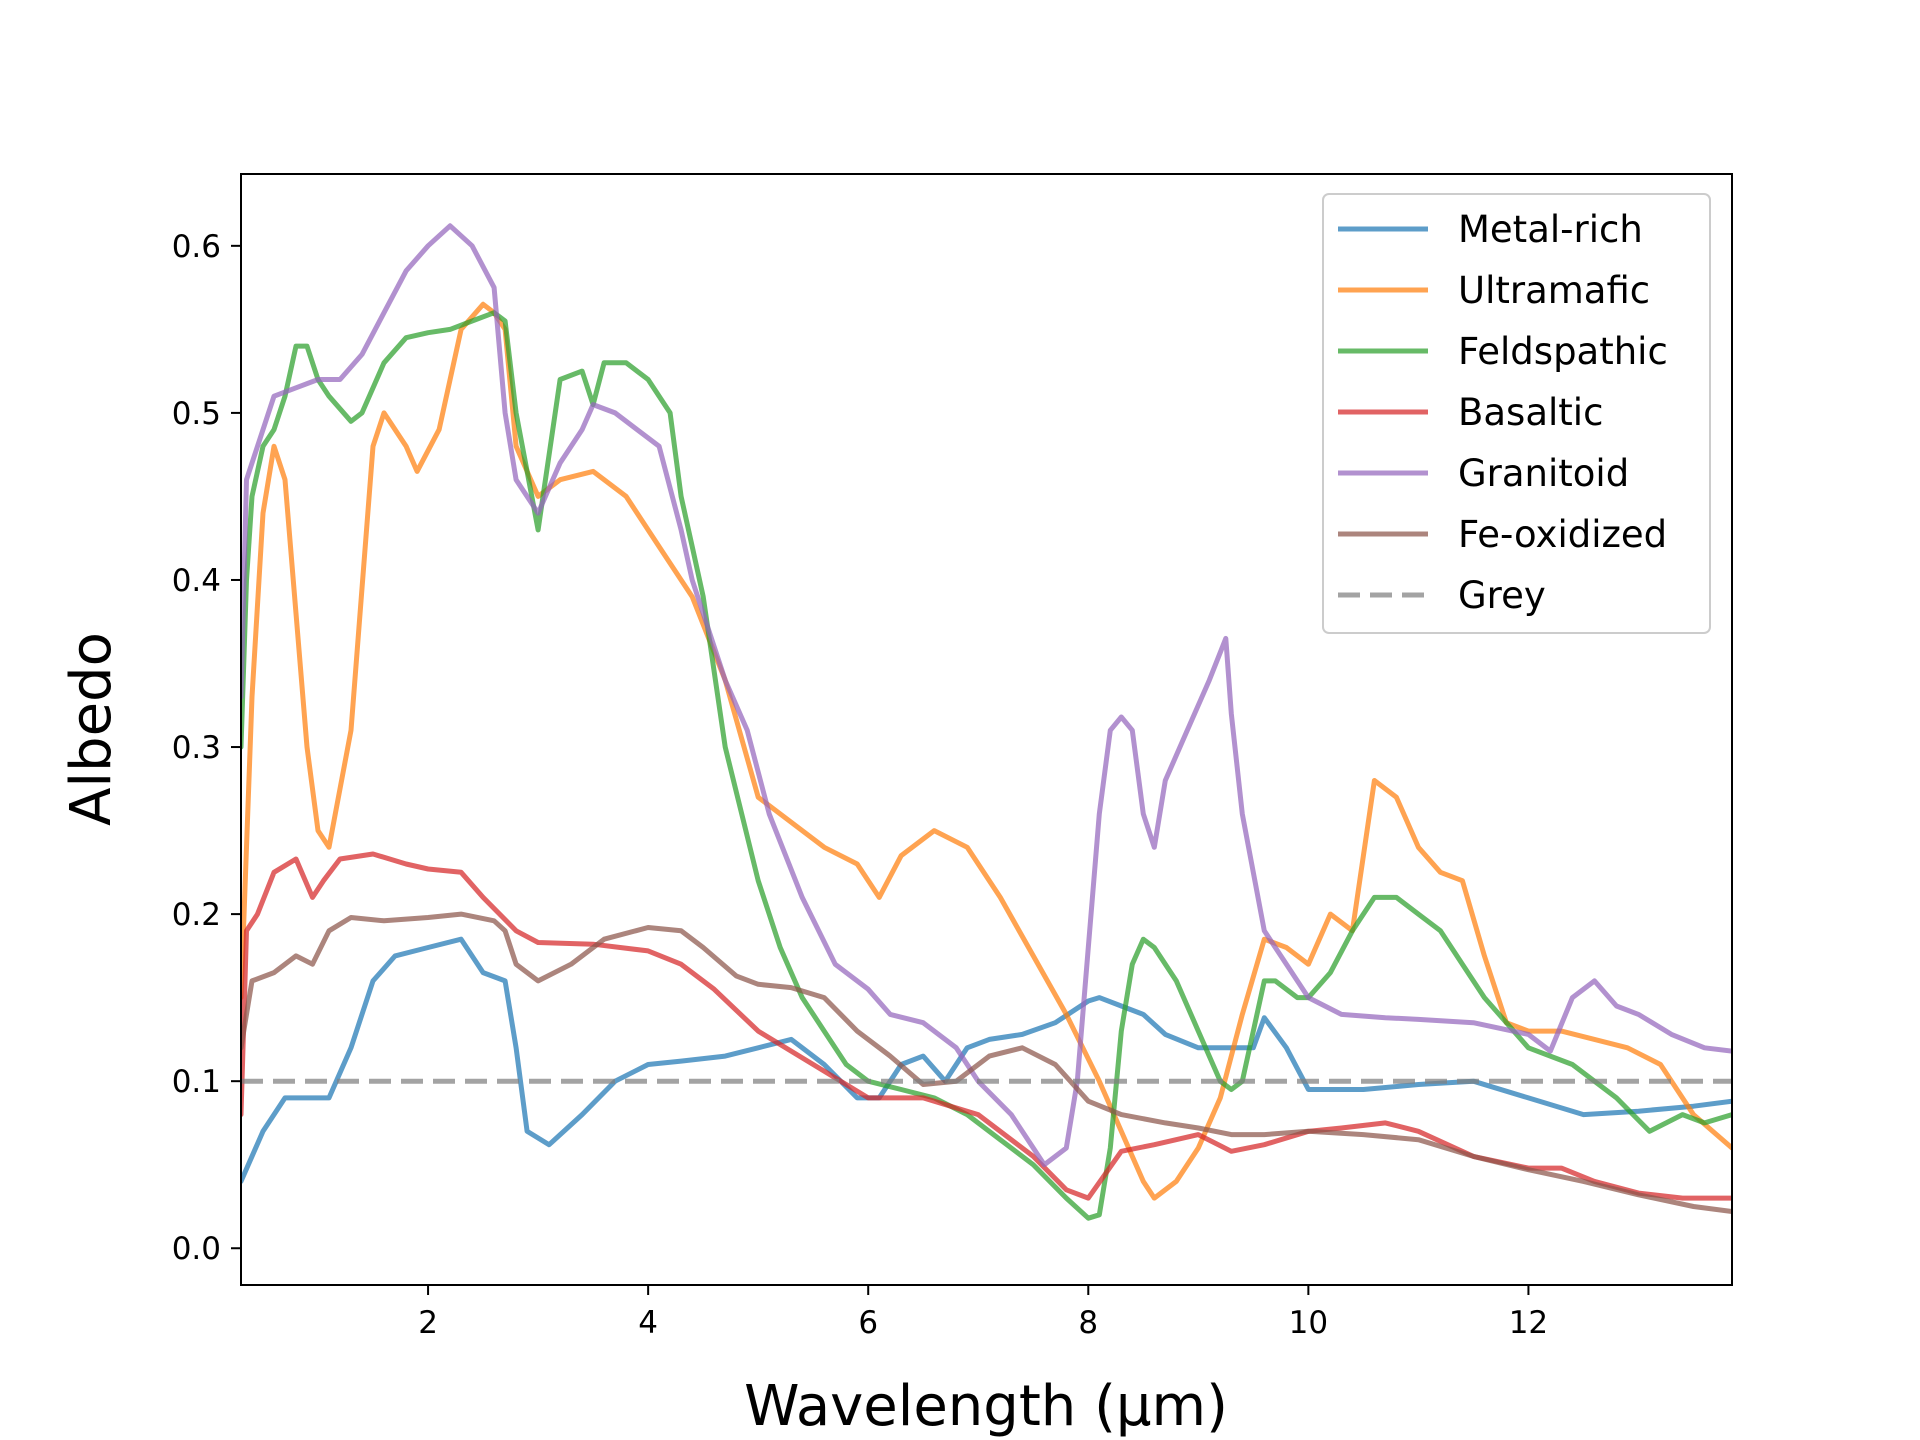 The width and height of the screenshot is (1920, 1440). Describe the element at coordinates (868, 1323) in the screenshot. I see `x-tick-label: 6` at that location.